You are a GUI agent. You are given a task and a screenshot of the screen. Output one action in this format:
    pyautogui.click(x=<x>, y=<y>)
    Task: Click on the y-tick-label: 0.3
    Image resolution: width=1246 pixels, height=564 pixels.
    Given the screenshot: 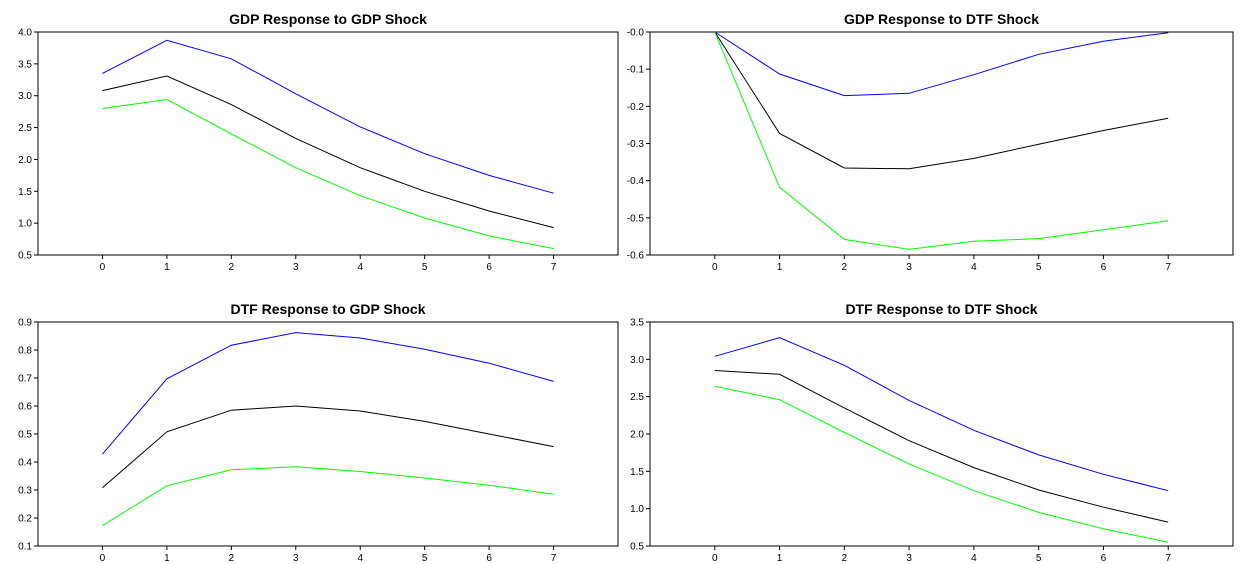 What is the action you would take?
    pyautogui.click(x=25, y=491)
    